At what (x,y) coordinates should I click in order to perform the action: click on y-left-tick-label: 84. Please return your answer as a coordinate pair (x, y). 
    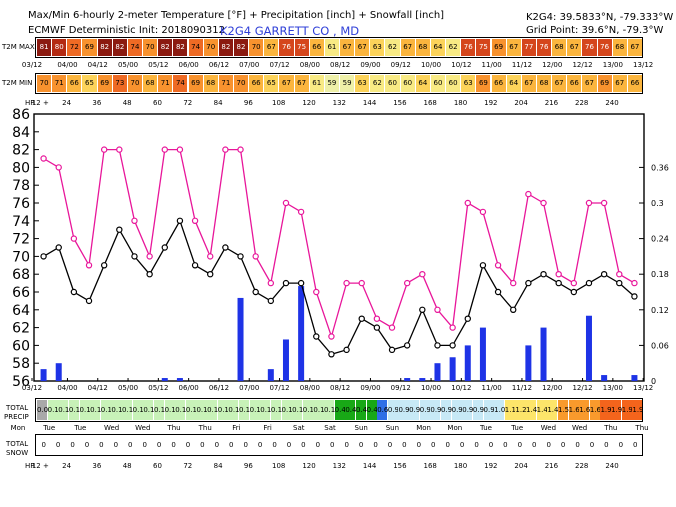
    Looking at the image, I should click on (21, 133).